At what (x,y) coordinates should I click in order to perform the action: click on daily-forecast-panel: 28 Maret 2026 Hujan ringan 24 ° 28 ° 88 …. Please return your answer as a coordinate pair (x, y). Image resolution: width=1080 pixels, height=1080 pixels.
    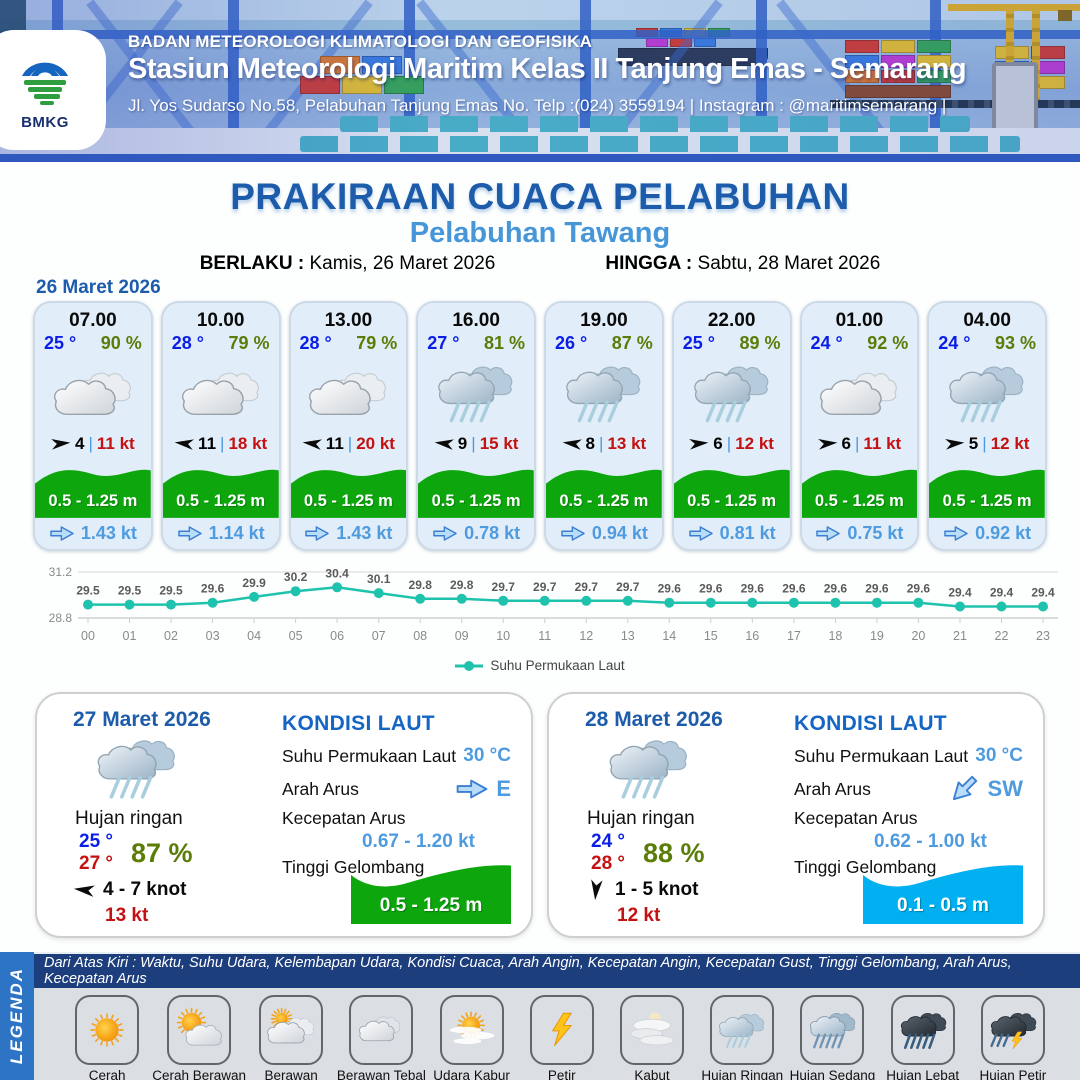
    Looking at the image, I should click on (796, 815).